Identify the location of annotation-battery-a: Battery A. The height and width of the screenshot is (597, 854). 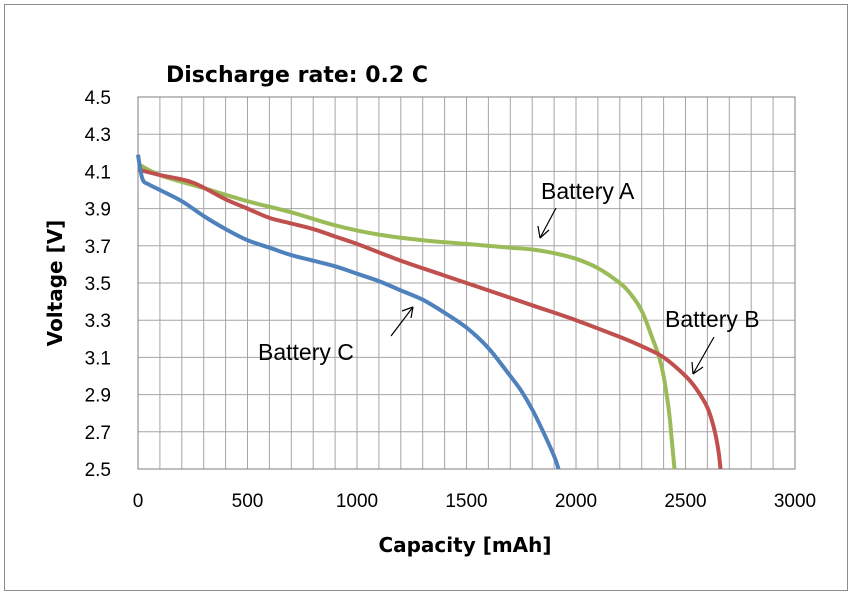
(586, 208).